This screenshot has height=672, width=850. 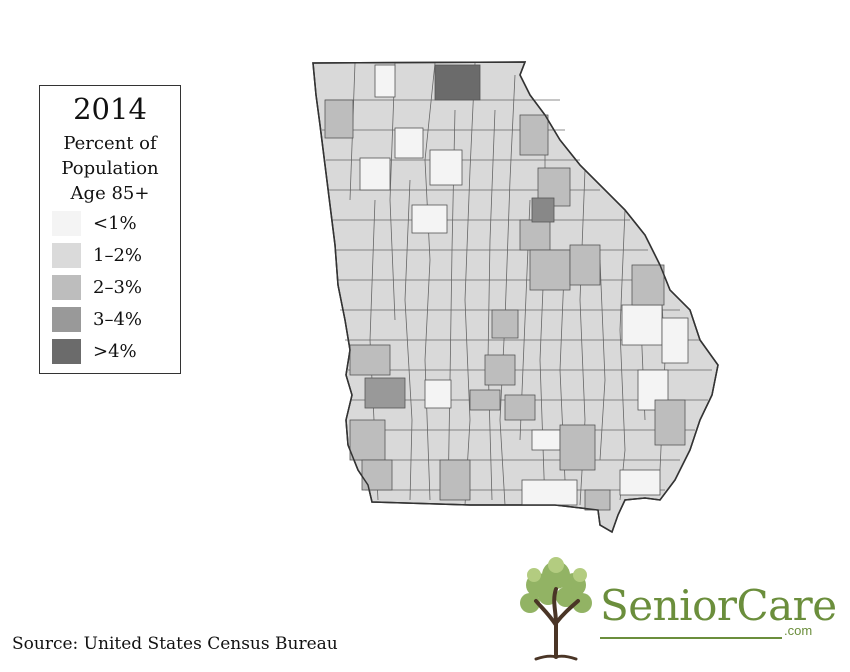 I want to click on brand-name: SeniorCare, so click(x=718, y=605).